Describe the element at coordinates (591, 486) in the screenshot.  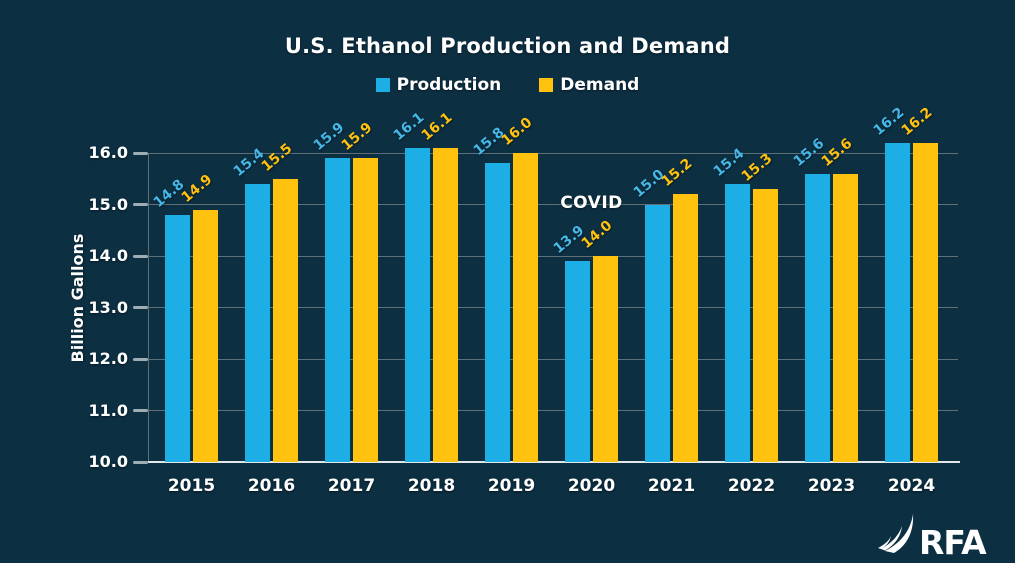
I see `x-axis-label-2020: 2020` at that location.